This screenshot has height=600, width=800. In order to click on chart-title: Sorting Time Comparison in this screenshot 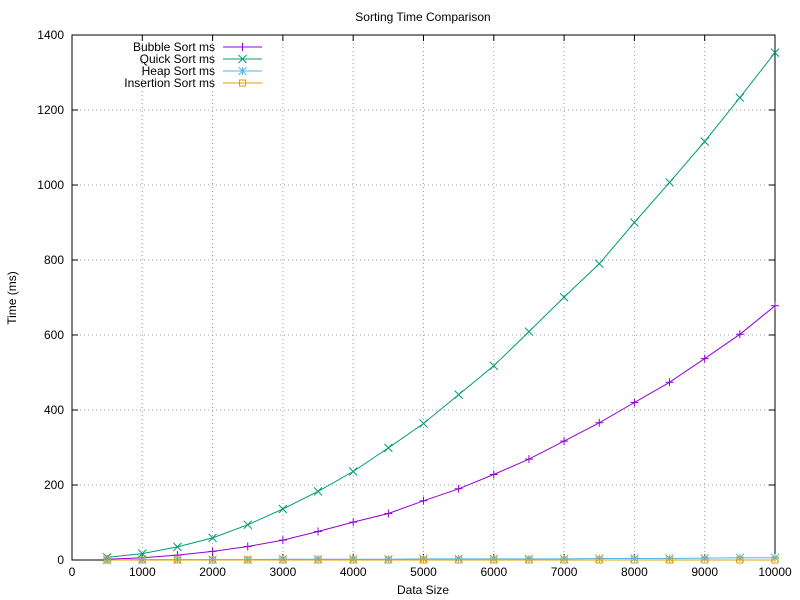, I will do `click(422, 17)`.